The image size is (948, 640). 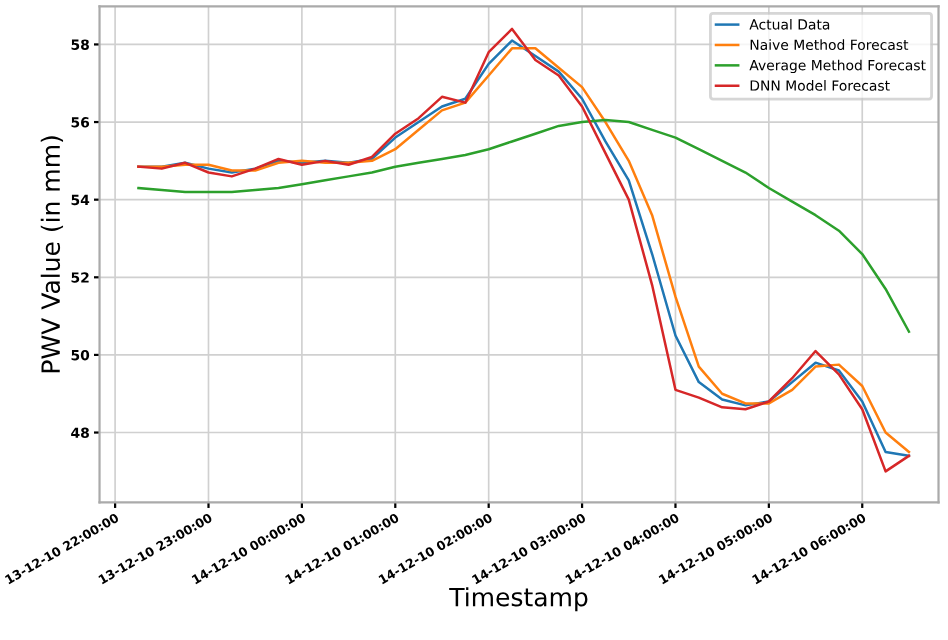 I want to click on x-axis-title: Timestamp, so click(x=518, y=599).